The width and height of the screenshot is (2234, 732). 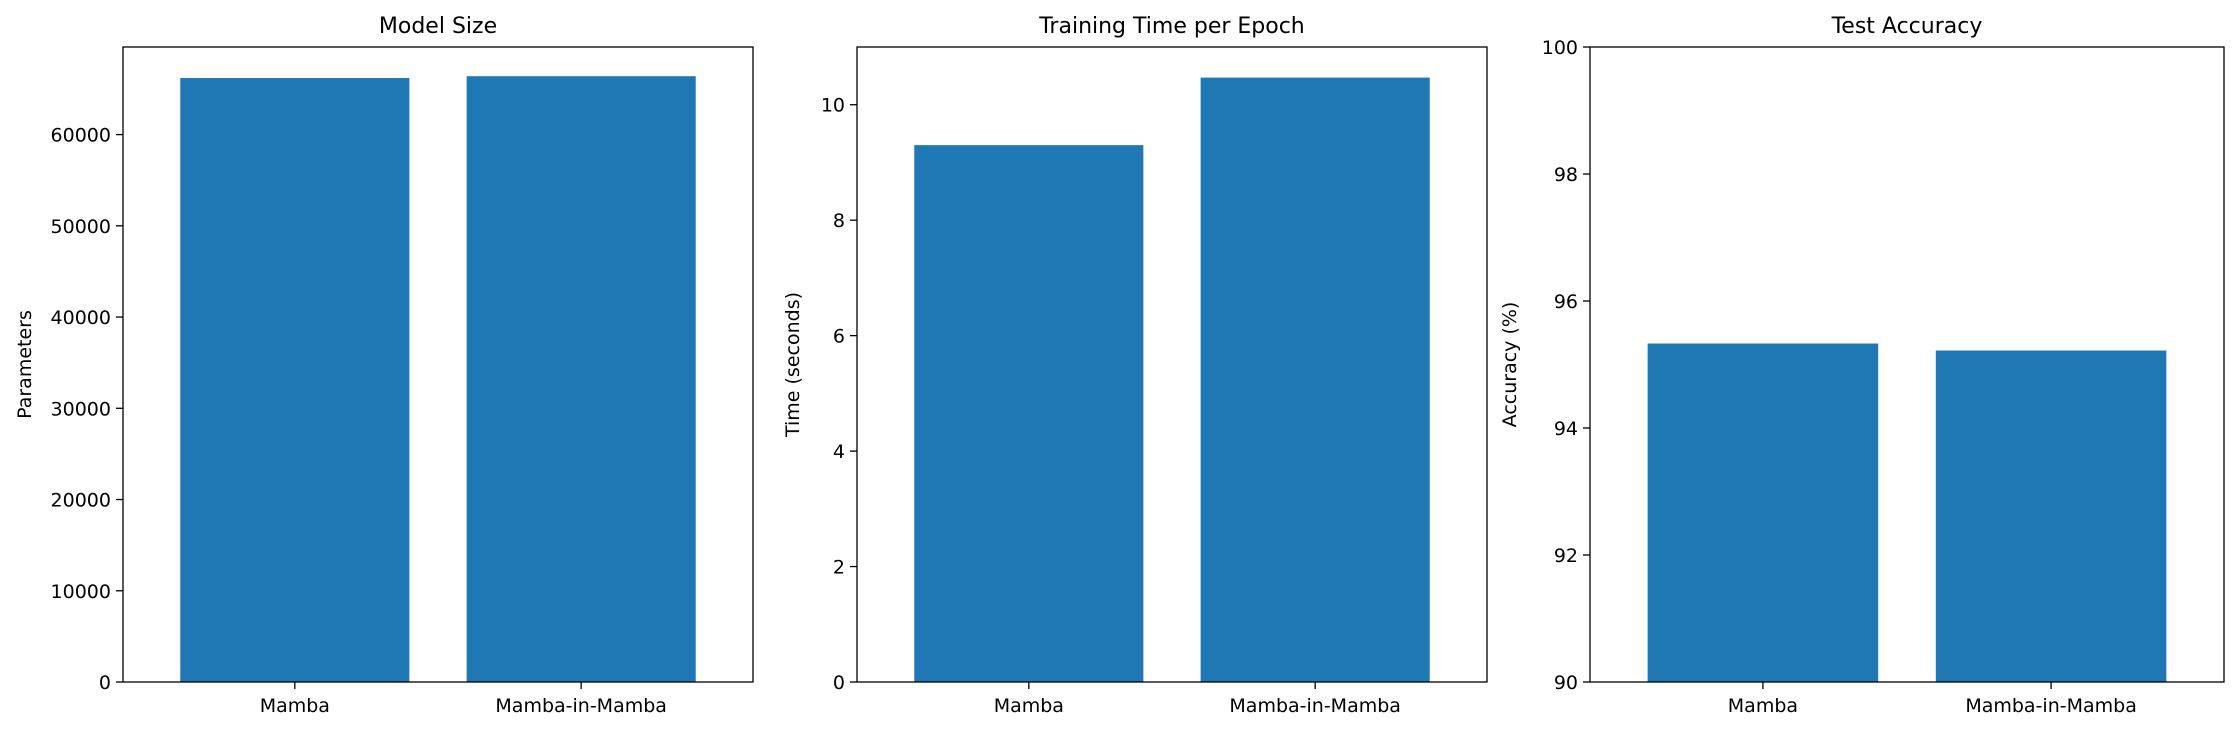 I want to click on y-axis-label: Time (seconds), so click(x=793, y=365).